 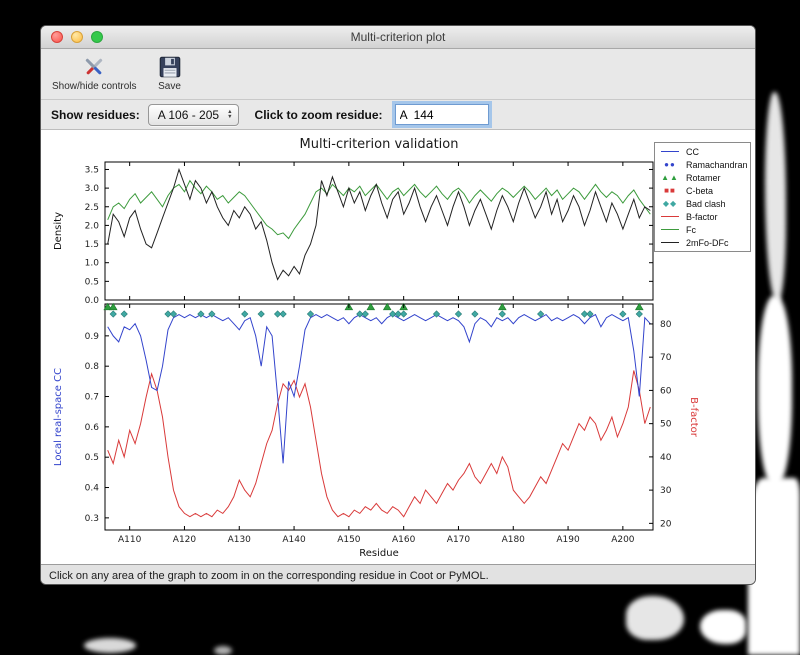 I want to click on svg-text: 1.0, so click(x=92, y=264).